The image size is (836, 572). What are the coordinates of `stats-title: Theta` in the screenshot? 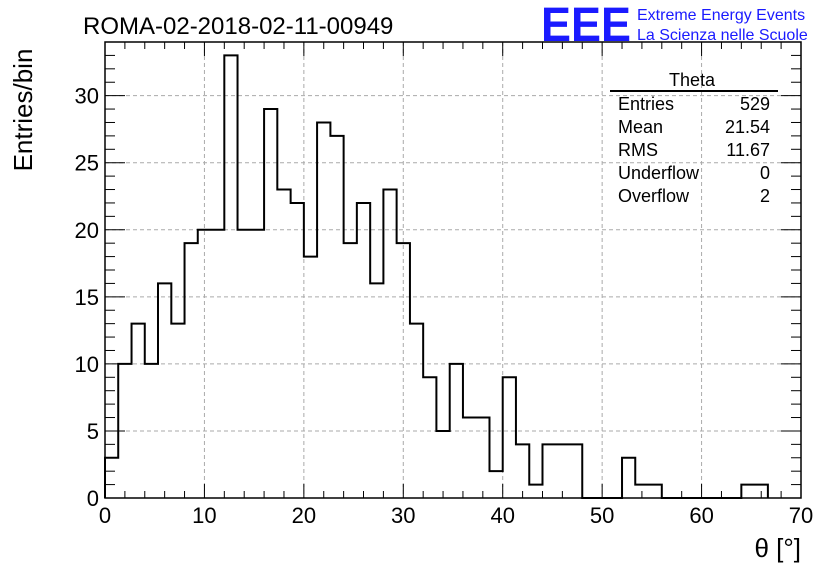 It's located at (692, 80).